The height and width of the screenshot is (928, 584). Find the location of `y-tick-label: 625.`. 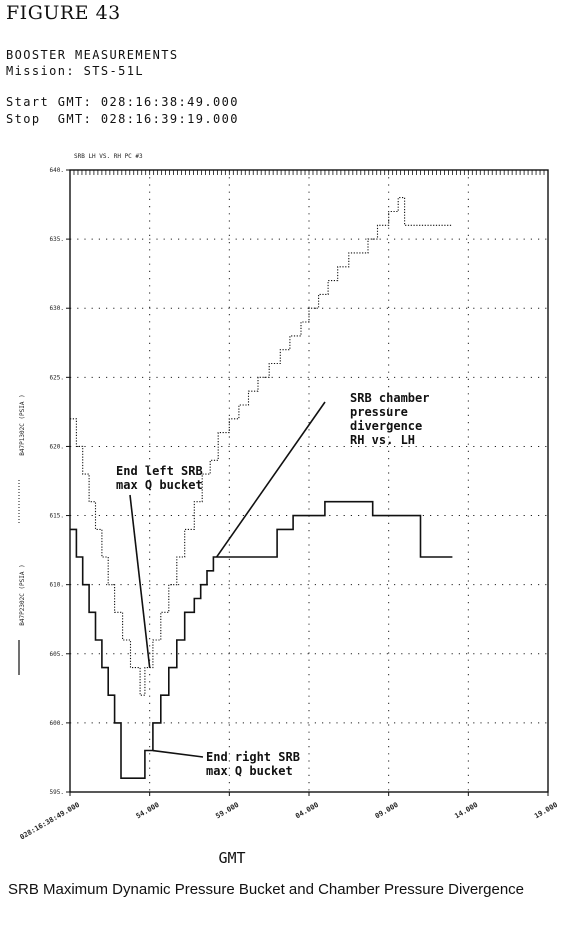

y-tick-label: 625. is located at coordinates (57, 377).